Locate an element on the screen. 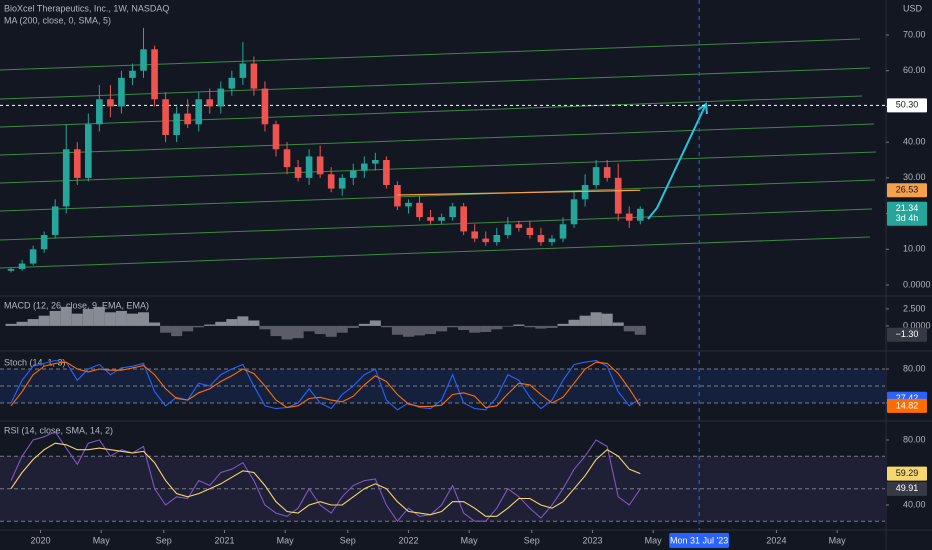 The height and width of the screenshot is (550, 932). projection-arrow is located at coordinates (677, 161).